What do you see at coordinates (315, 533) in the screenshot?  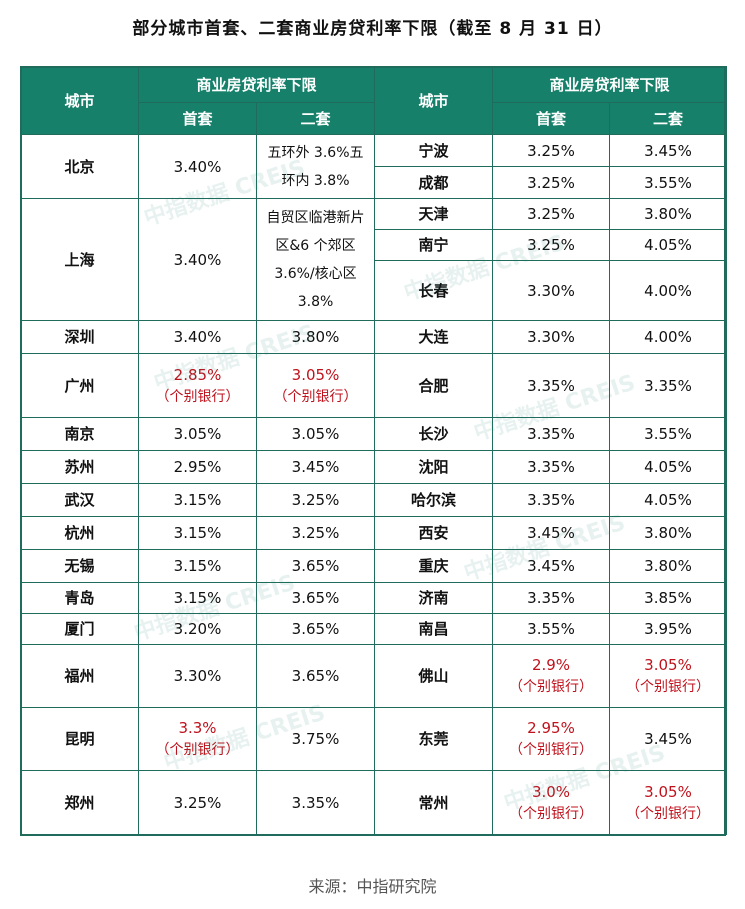 I see `second-rate-cell: 3.25%` at bounding box center [315, 533].